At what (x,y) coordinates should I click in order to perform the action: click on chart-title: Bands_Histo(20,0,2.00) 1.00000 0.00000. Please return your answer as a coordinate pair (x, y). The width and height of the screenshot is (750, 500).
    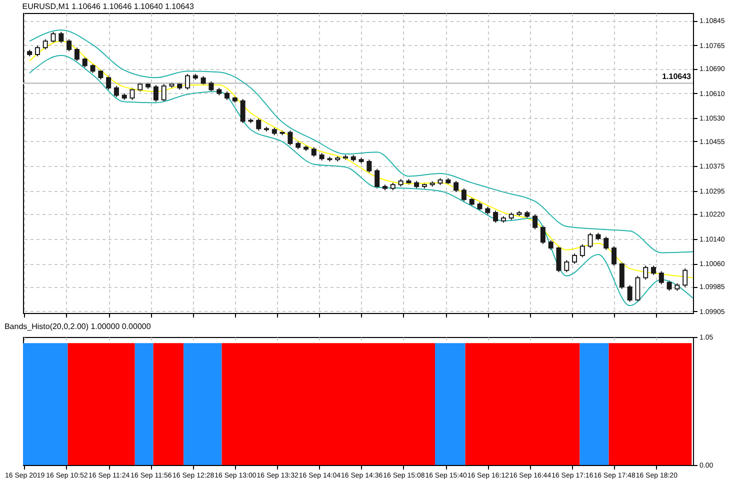
    Looking at the image, I should click on (78, 326).